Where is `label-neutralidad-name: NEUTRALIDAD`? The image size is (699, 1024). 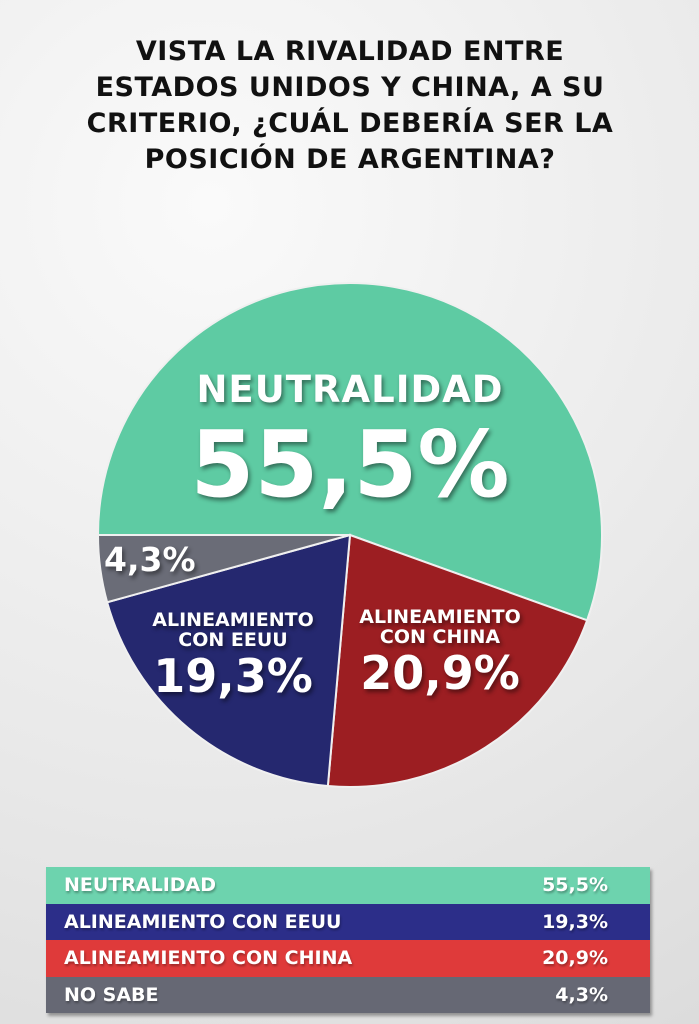 label-neutralidad-name: NEUTRALIDAD is located at coordinates (350, 389).